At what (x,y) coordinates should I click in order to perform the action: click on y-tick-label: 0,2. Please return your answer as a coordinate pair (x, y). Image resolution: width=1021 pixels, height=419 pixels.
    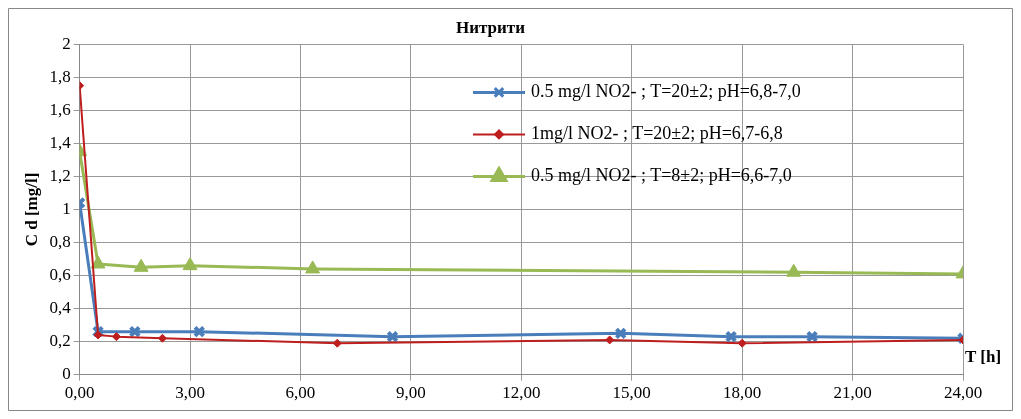
    Looking at the image, I should click on (60, 341).